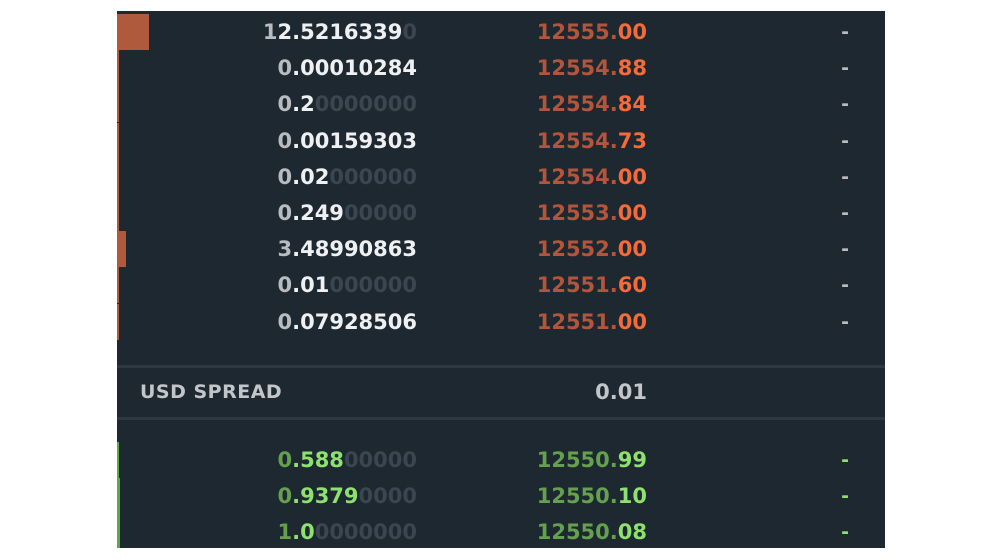 The height and width of the screenshot is (560, 1000). What do you see at coordinates (577, 213) in the screenshot?
I see `price-integer: 12553.` at bounding box center [577, 213].